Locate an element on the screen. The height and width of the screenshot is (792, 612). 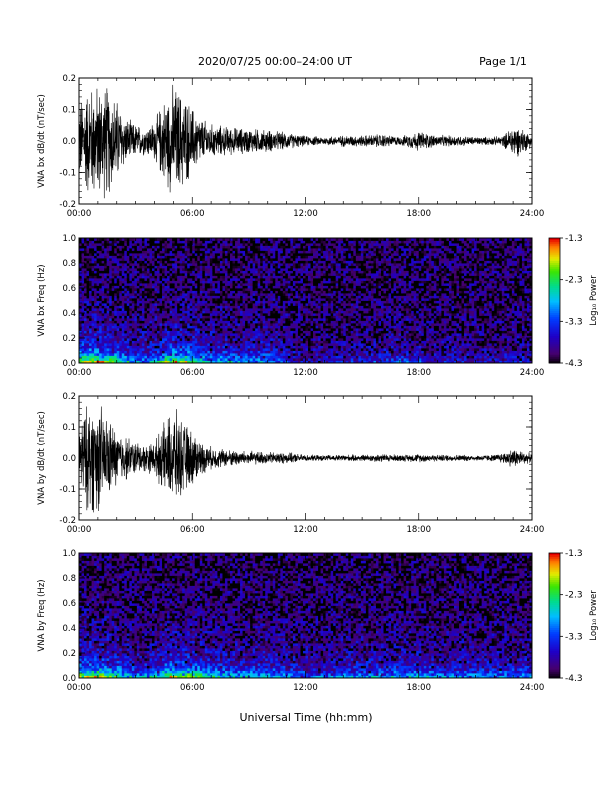
figure-title: 2020/07/25 00:00–24:00 UT is located at coordinates (275, 61).